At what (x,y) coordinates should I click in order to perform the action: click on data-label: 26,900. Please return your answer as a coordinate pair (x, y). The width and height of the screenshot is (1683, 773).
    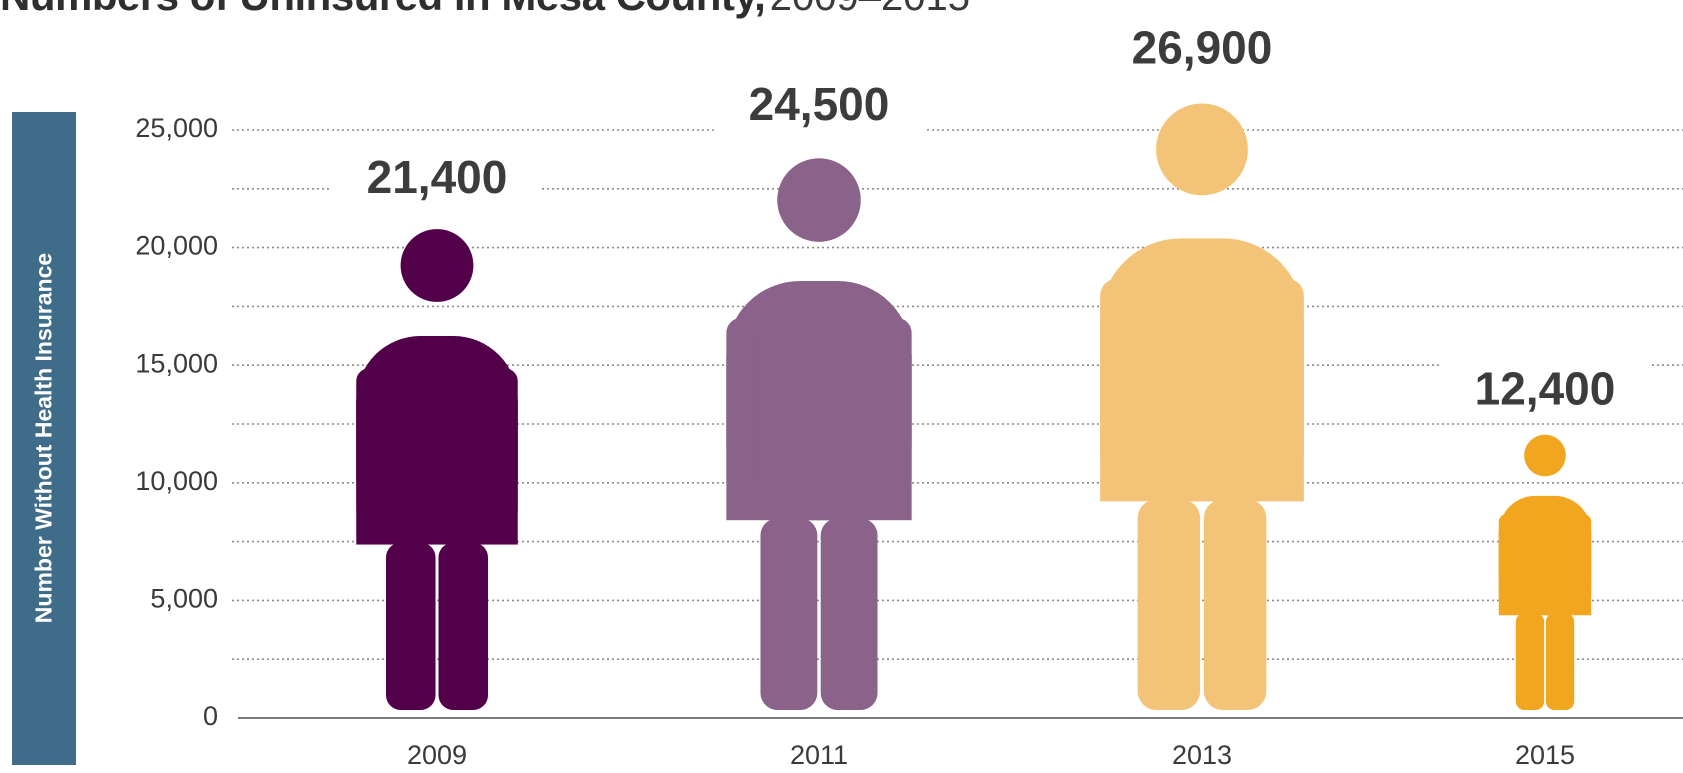
    Looking at the image, I should click on (1202, 47).